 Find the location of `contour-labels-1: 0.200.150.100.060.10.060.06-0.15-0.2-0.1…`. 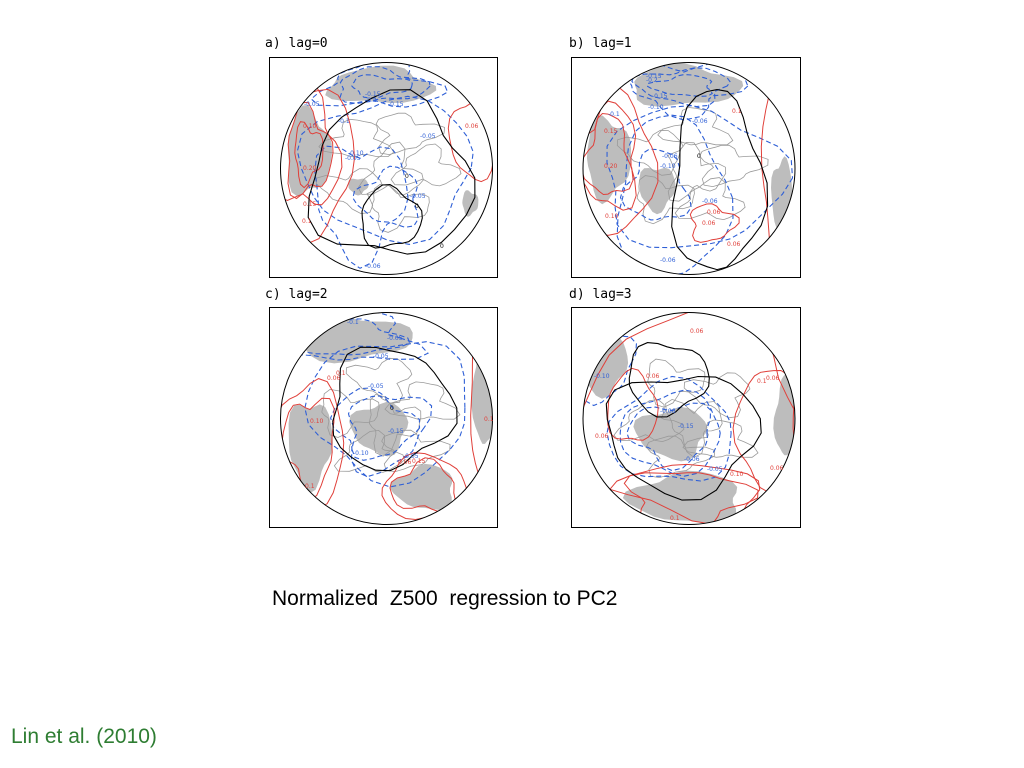

contour-labels-1: 0.200.150.100.060.10.060.06-0.15-0.2-0.1… is located at coordinates (673, 168).